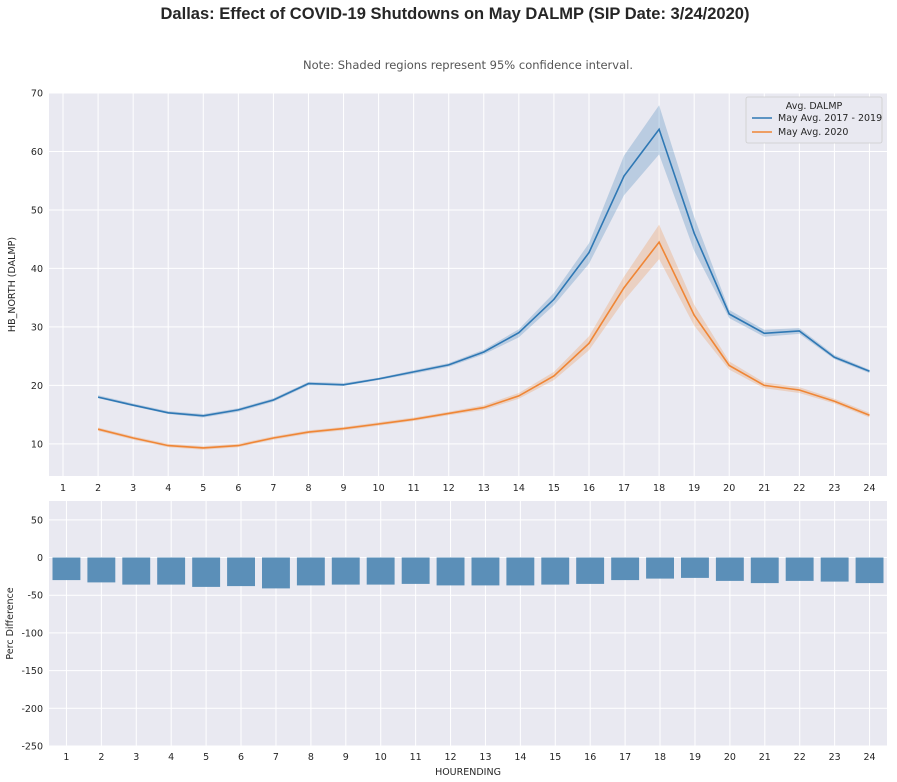 Image resolution: width=897 pixels, height=782 pixels. Describe the element at coordinates (37, 210) in the screenshot. I see `line-ytick-label: 50` at that location.